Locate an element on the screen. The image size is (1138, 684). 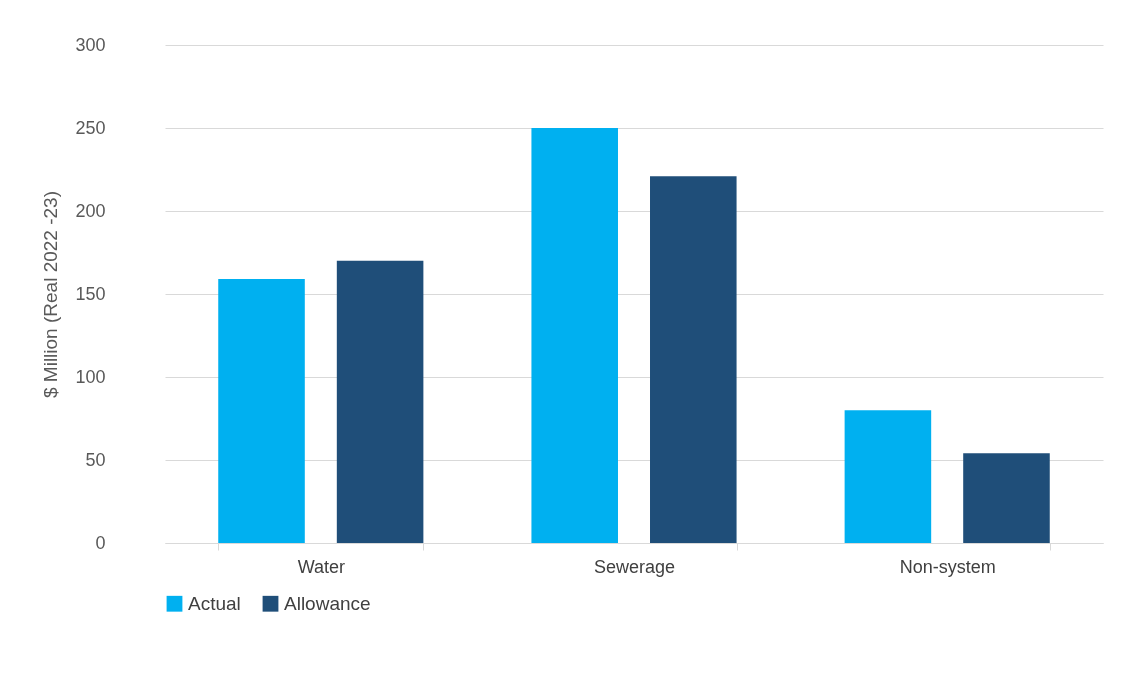
y-tick-label: 300 is located at coordinates (90, 44).